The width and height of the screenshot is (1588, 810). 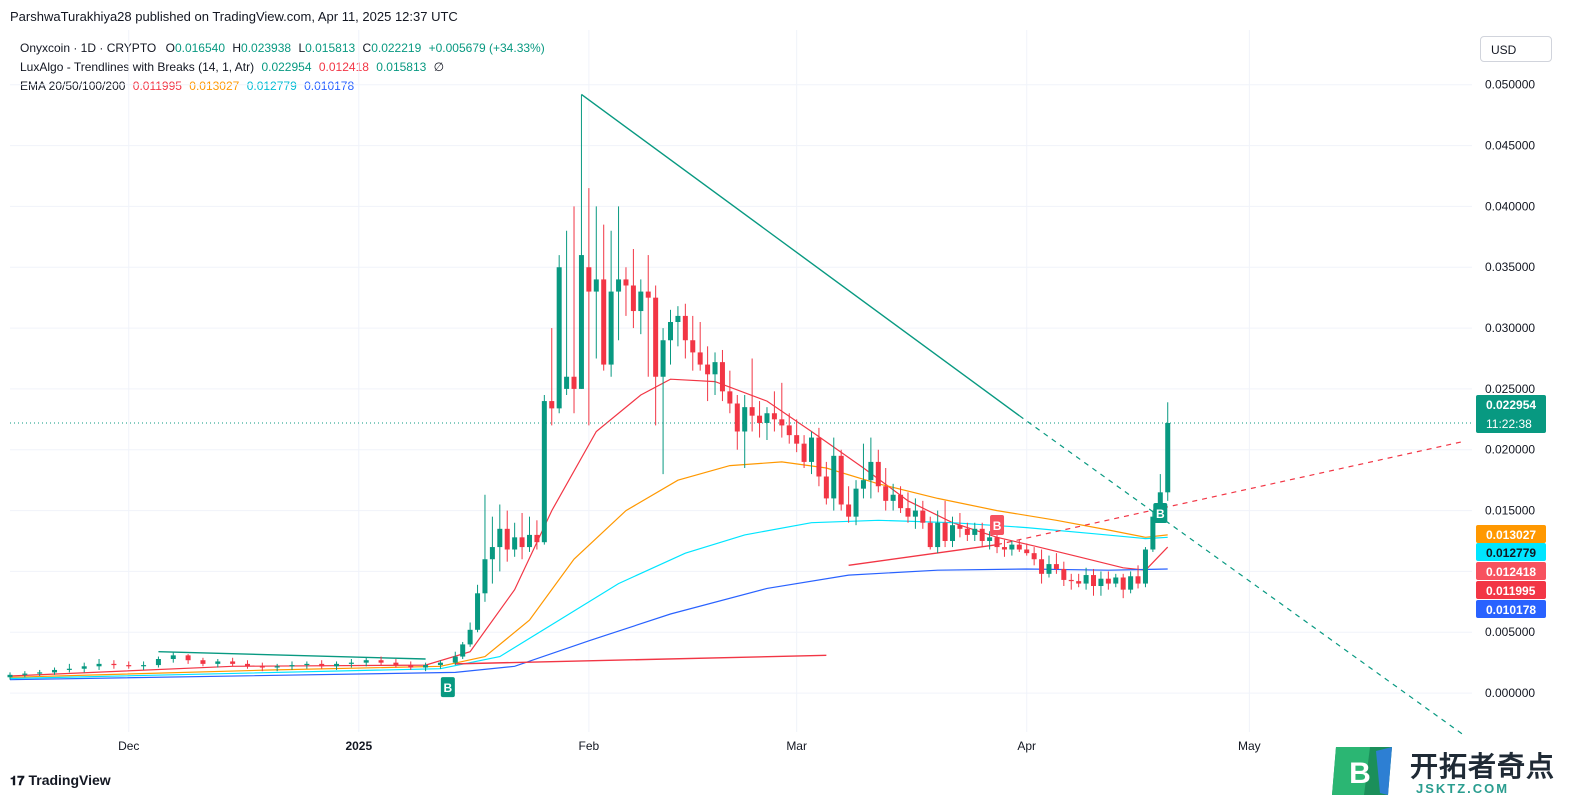 What do you see at coordinates (214, 86) in the screenshot?
I see `ema50-value: 0.013027` at bounding box center [214, 86].